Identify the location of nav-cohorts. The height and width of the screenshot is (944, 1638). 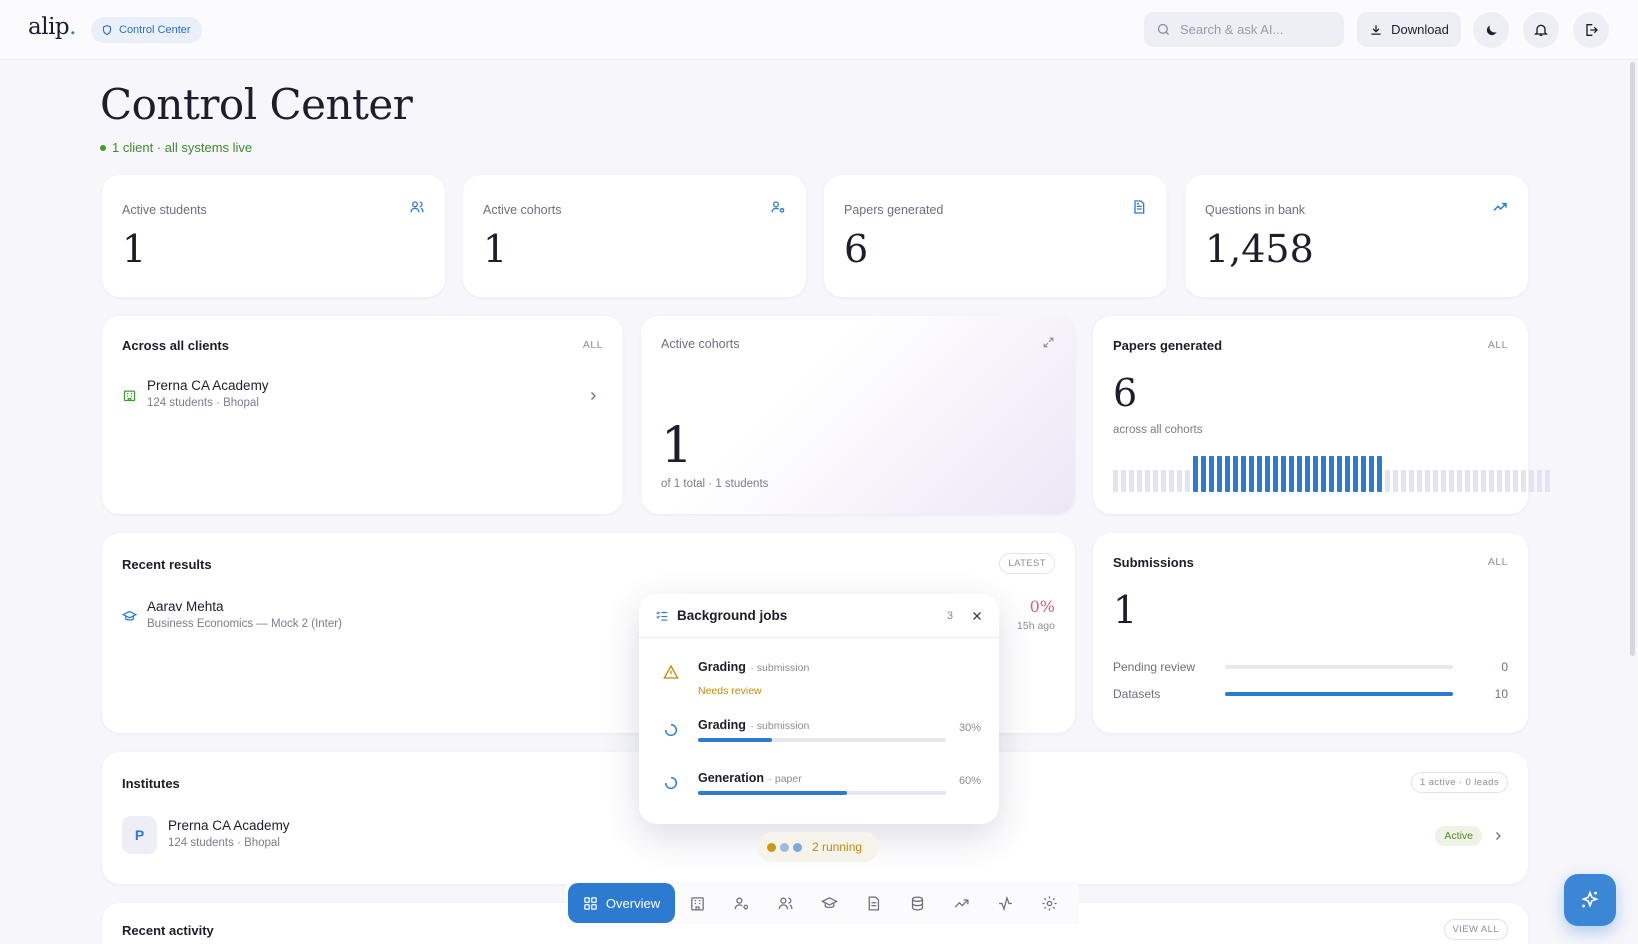
(741, 903).